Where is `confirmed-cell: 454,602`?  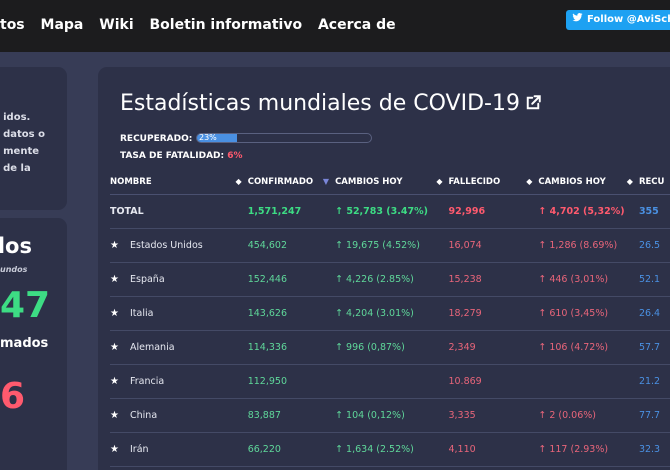
confirmed-cell: 454,602 is located at coordinates (291, 245).